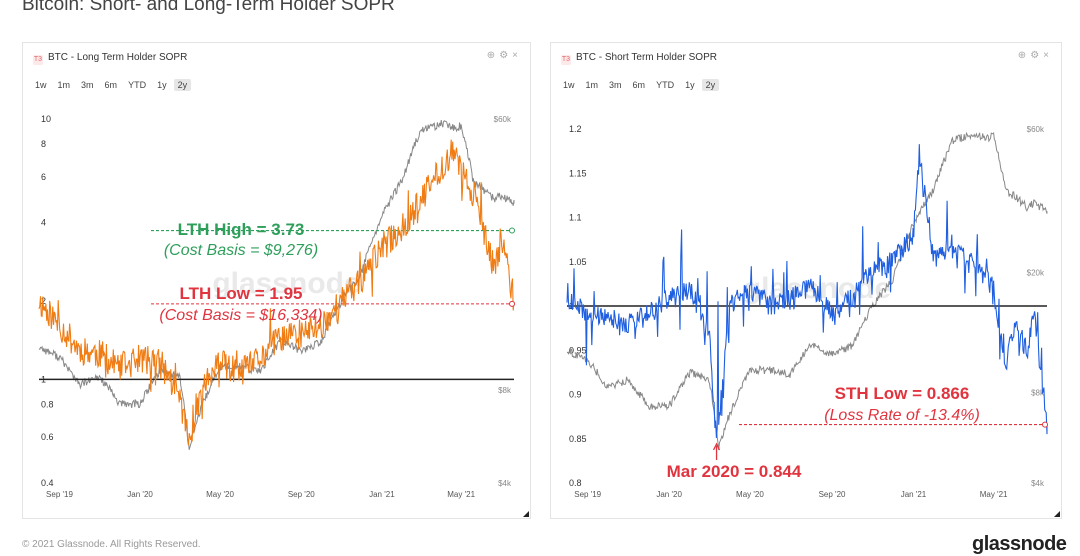 The image size is (1080, 556). Describe the element at coordinates (46, 119) in the screenshot. I see `y-tick-label: 10` at that location.